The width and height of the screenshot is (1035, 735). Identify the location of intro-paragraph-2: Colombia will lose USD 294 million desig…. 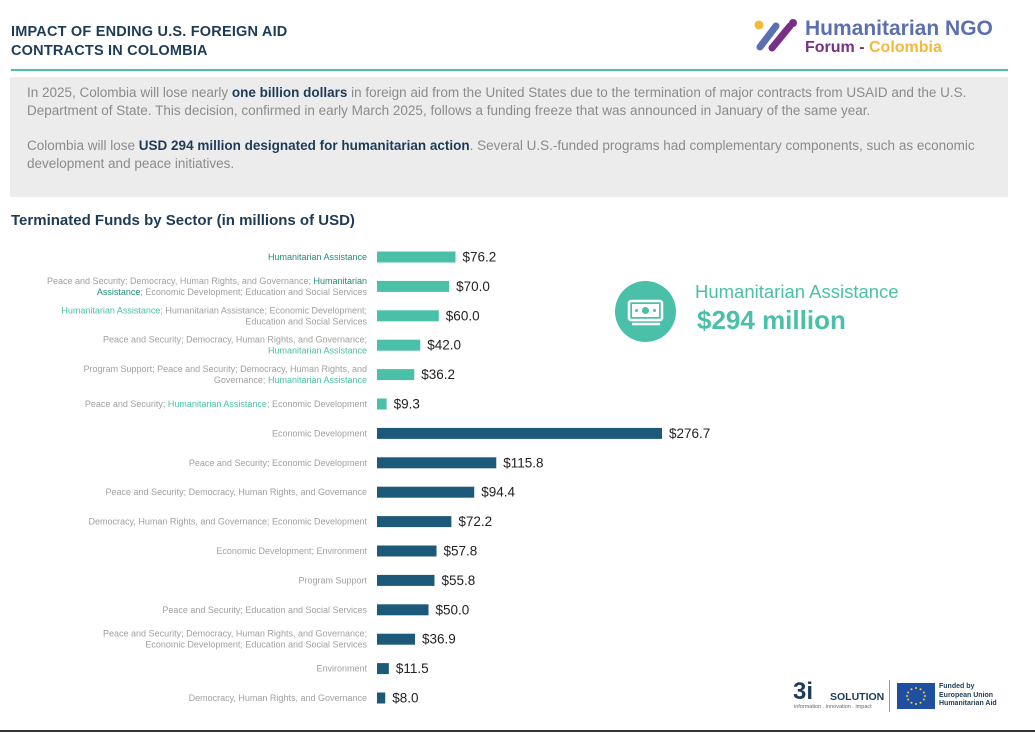
(509, 155).